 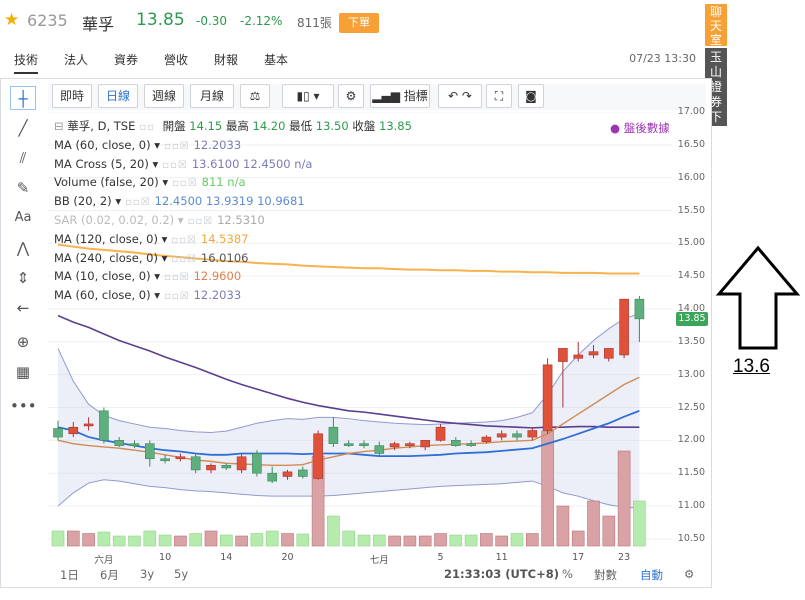 What do you see at coordinates (23, 128) in the screenshot?
I see `trend-line-icon: ╱` at bounding box center [23, 128].